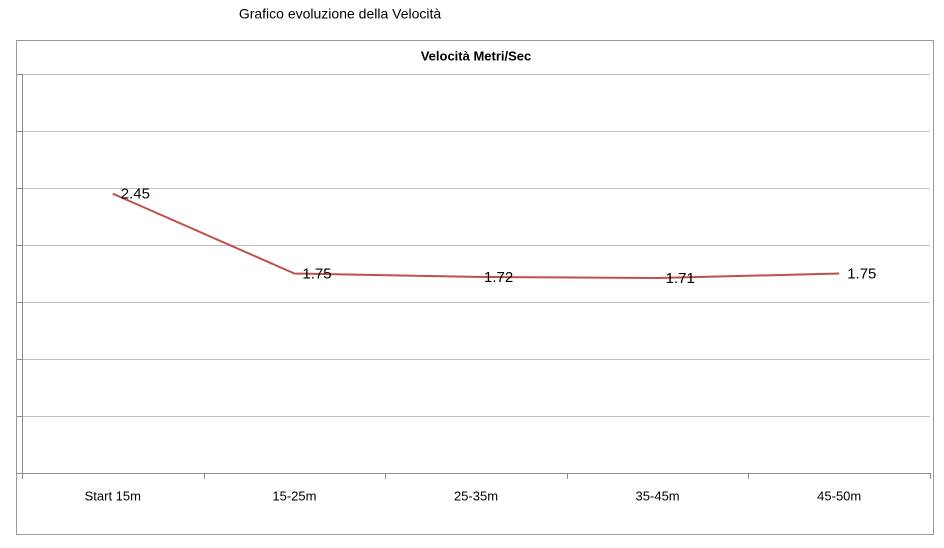  I want to click on data-label: 2.45, so click(135, 194).